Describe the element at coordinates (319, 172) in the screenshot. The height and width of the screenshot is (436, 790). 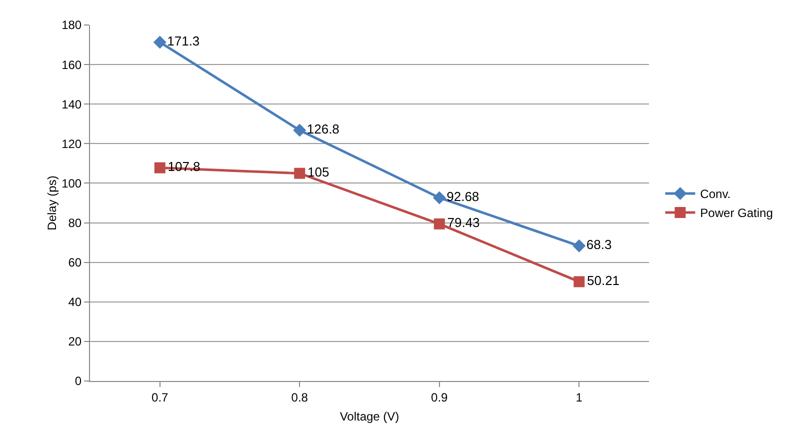
I see `data-label: 105` at that location.